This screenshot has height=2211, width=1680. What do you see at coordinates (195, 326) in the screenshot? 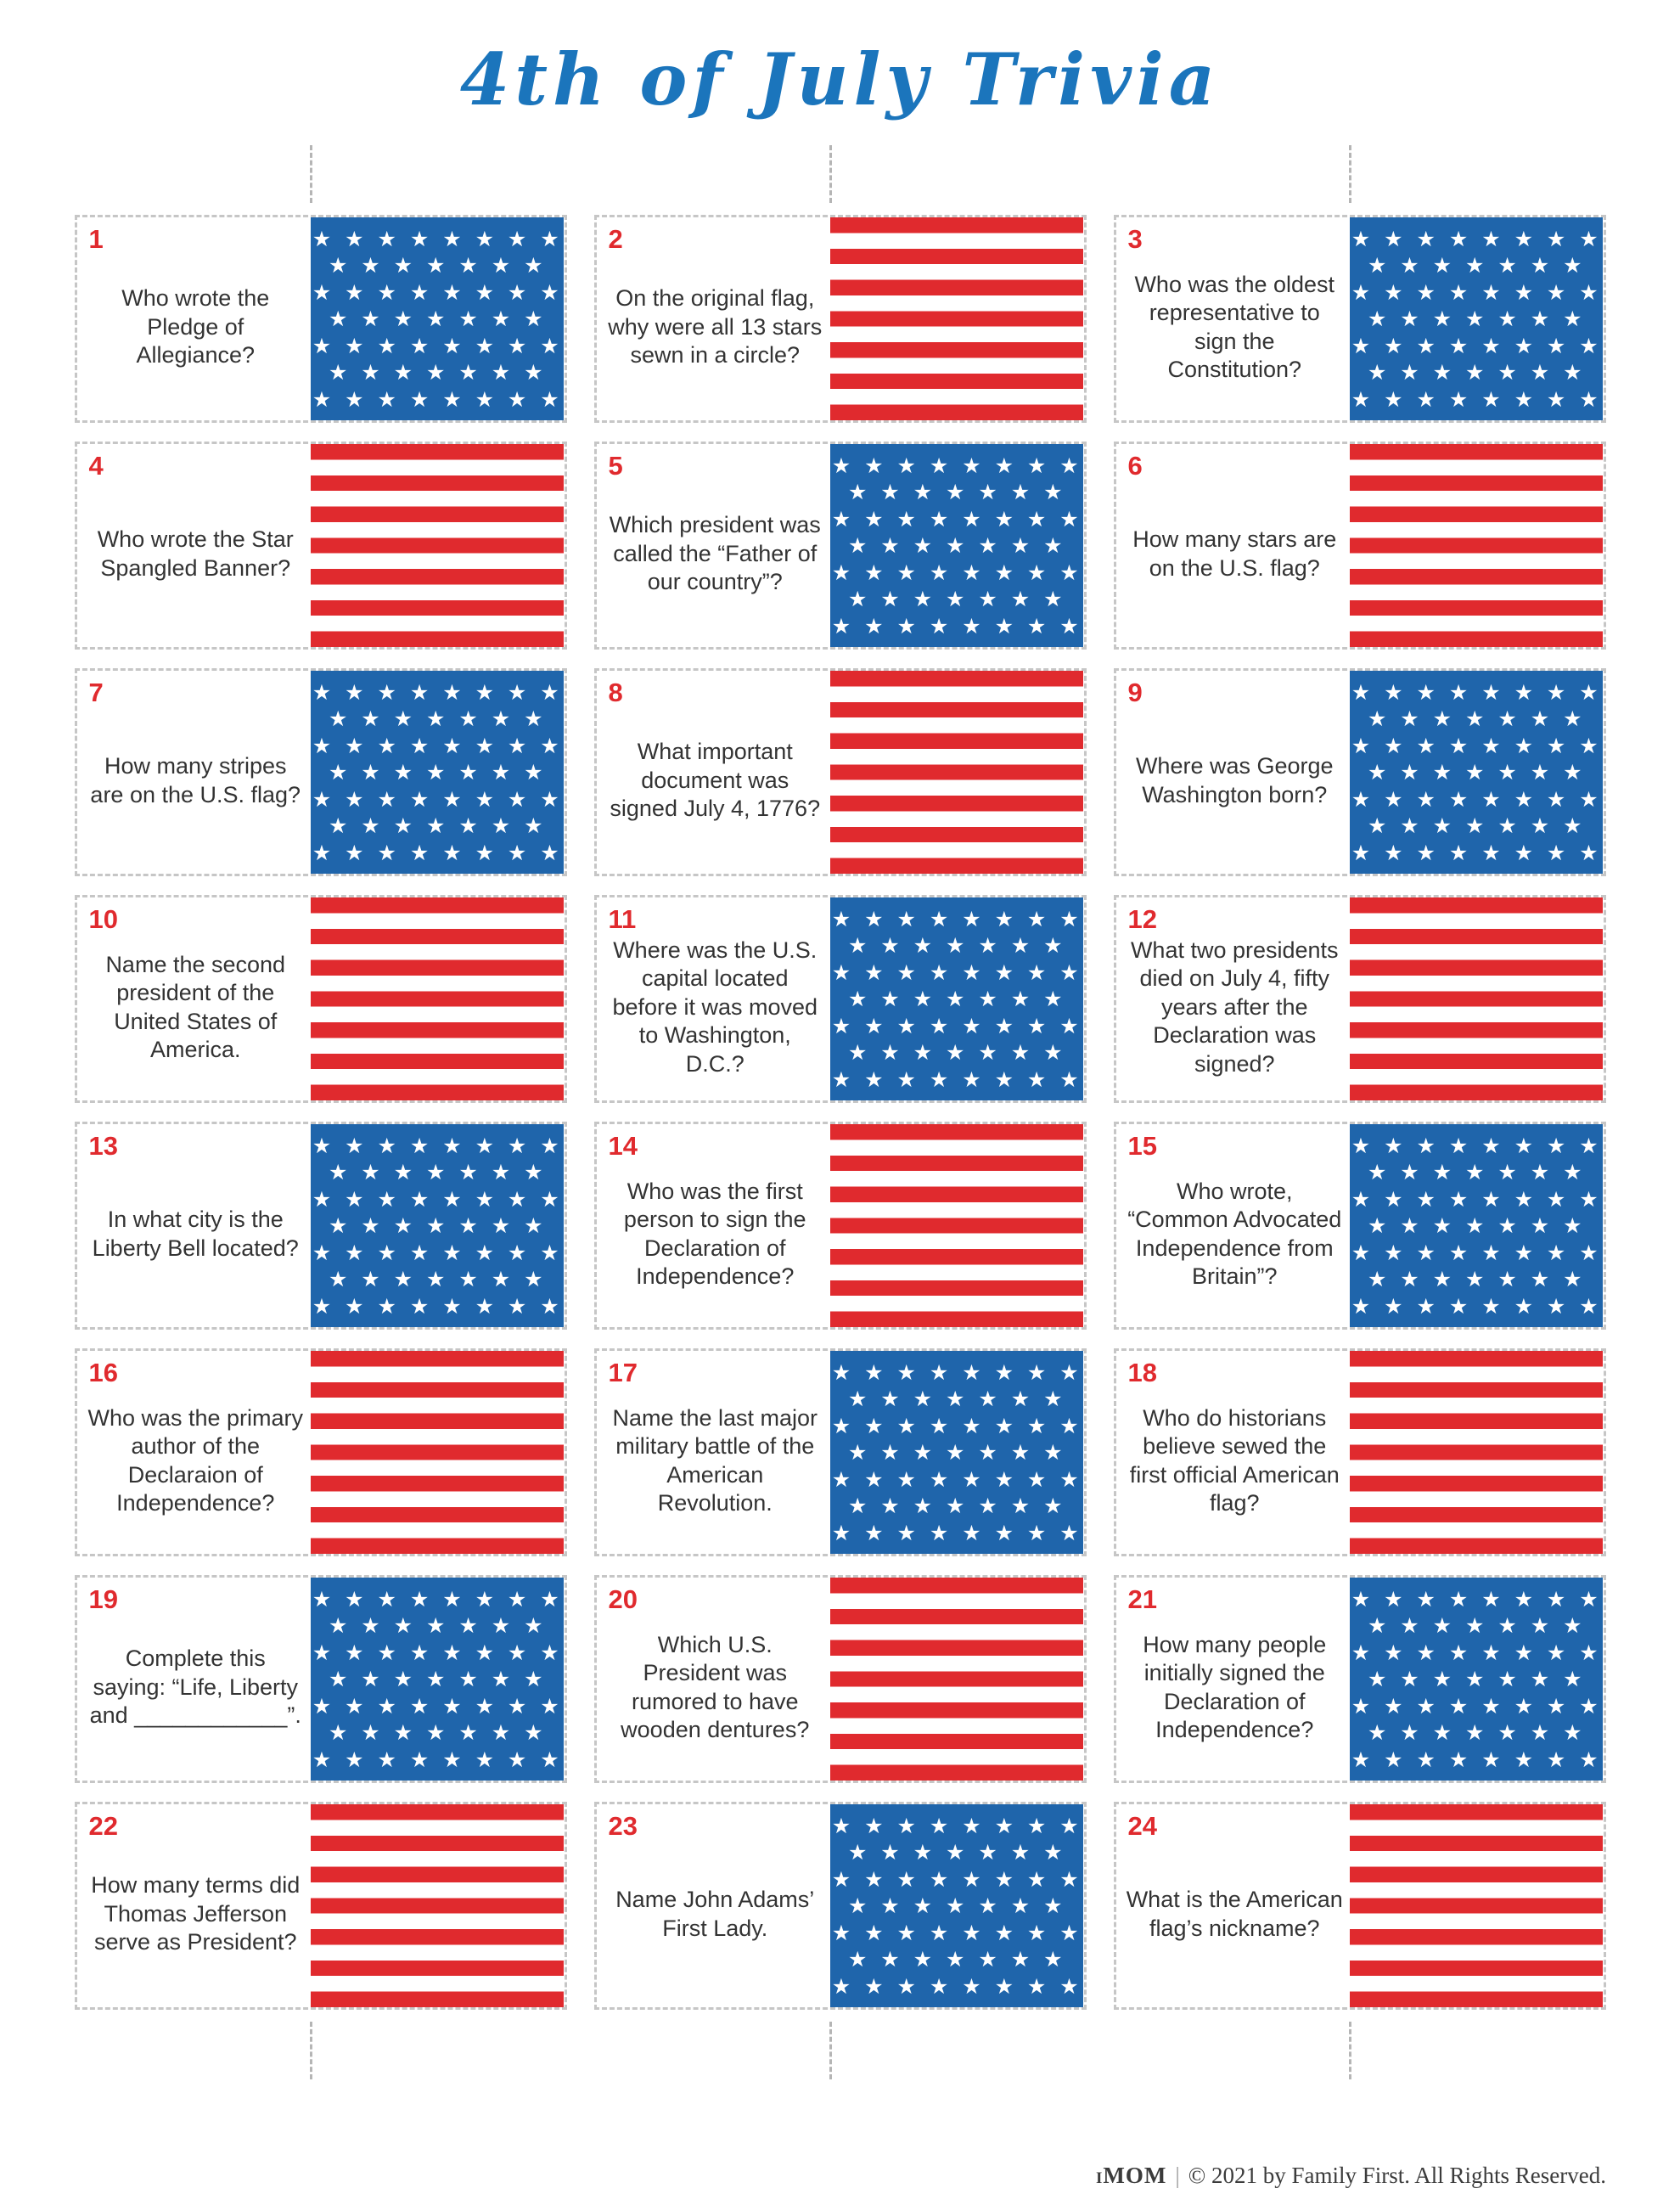
I see `question-text: Who wrote the Pledge of Allegiance?` at bounding box center [195, 326].